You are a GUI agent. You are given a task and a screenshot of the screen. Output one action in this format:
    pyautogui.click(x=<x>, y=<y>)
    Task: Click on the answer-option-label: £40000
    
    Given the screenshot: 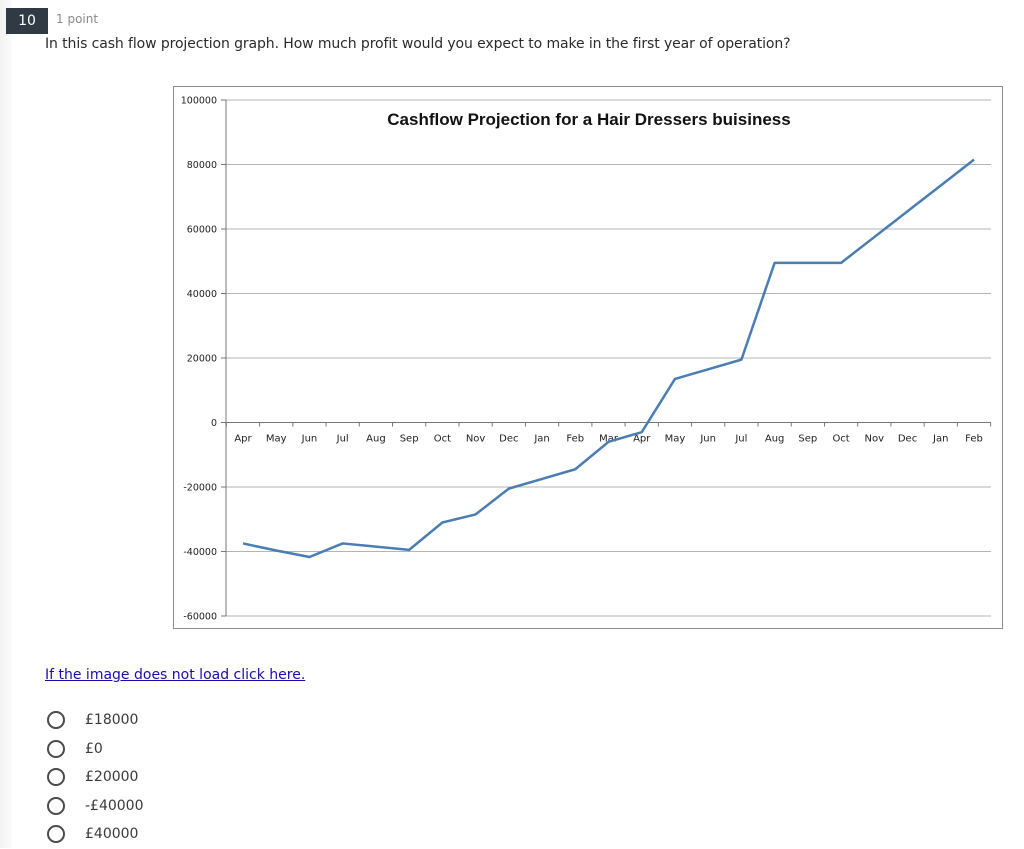 What is the action you would take?
    pyautogui.click(x=111, y=834)
    